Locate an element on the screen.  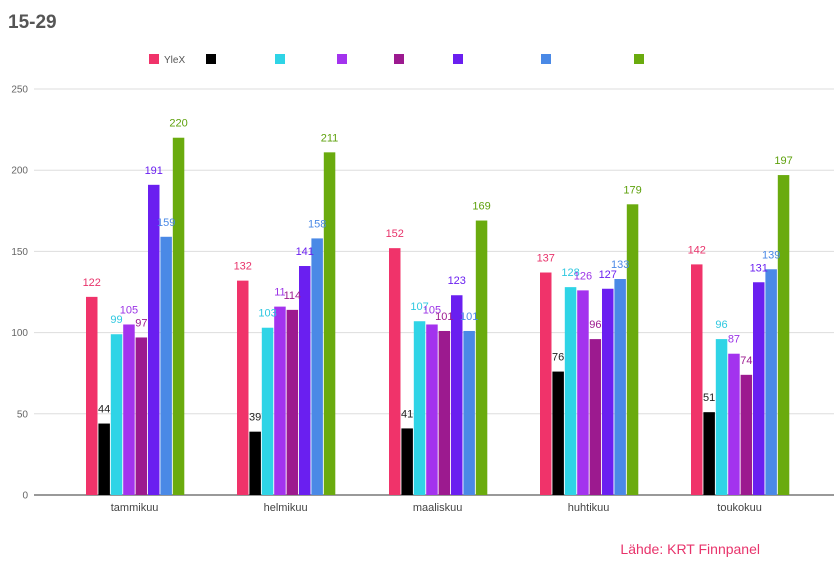
data-label: 133 is located at coordinates (620, 265).